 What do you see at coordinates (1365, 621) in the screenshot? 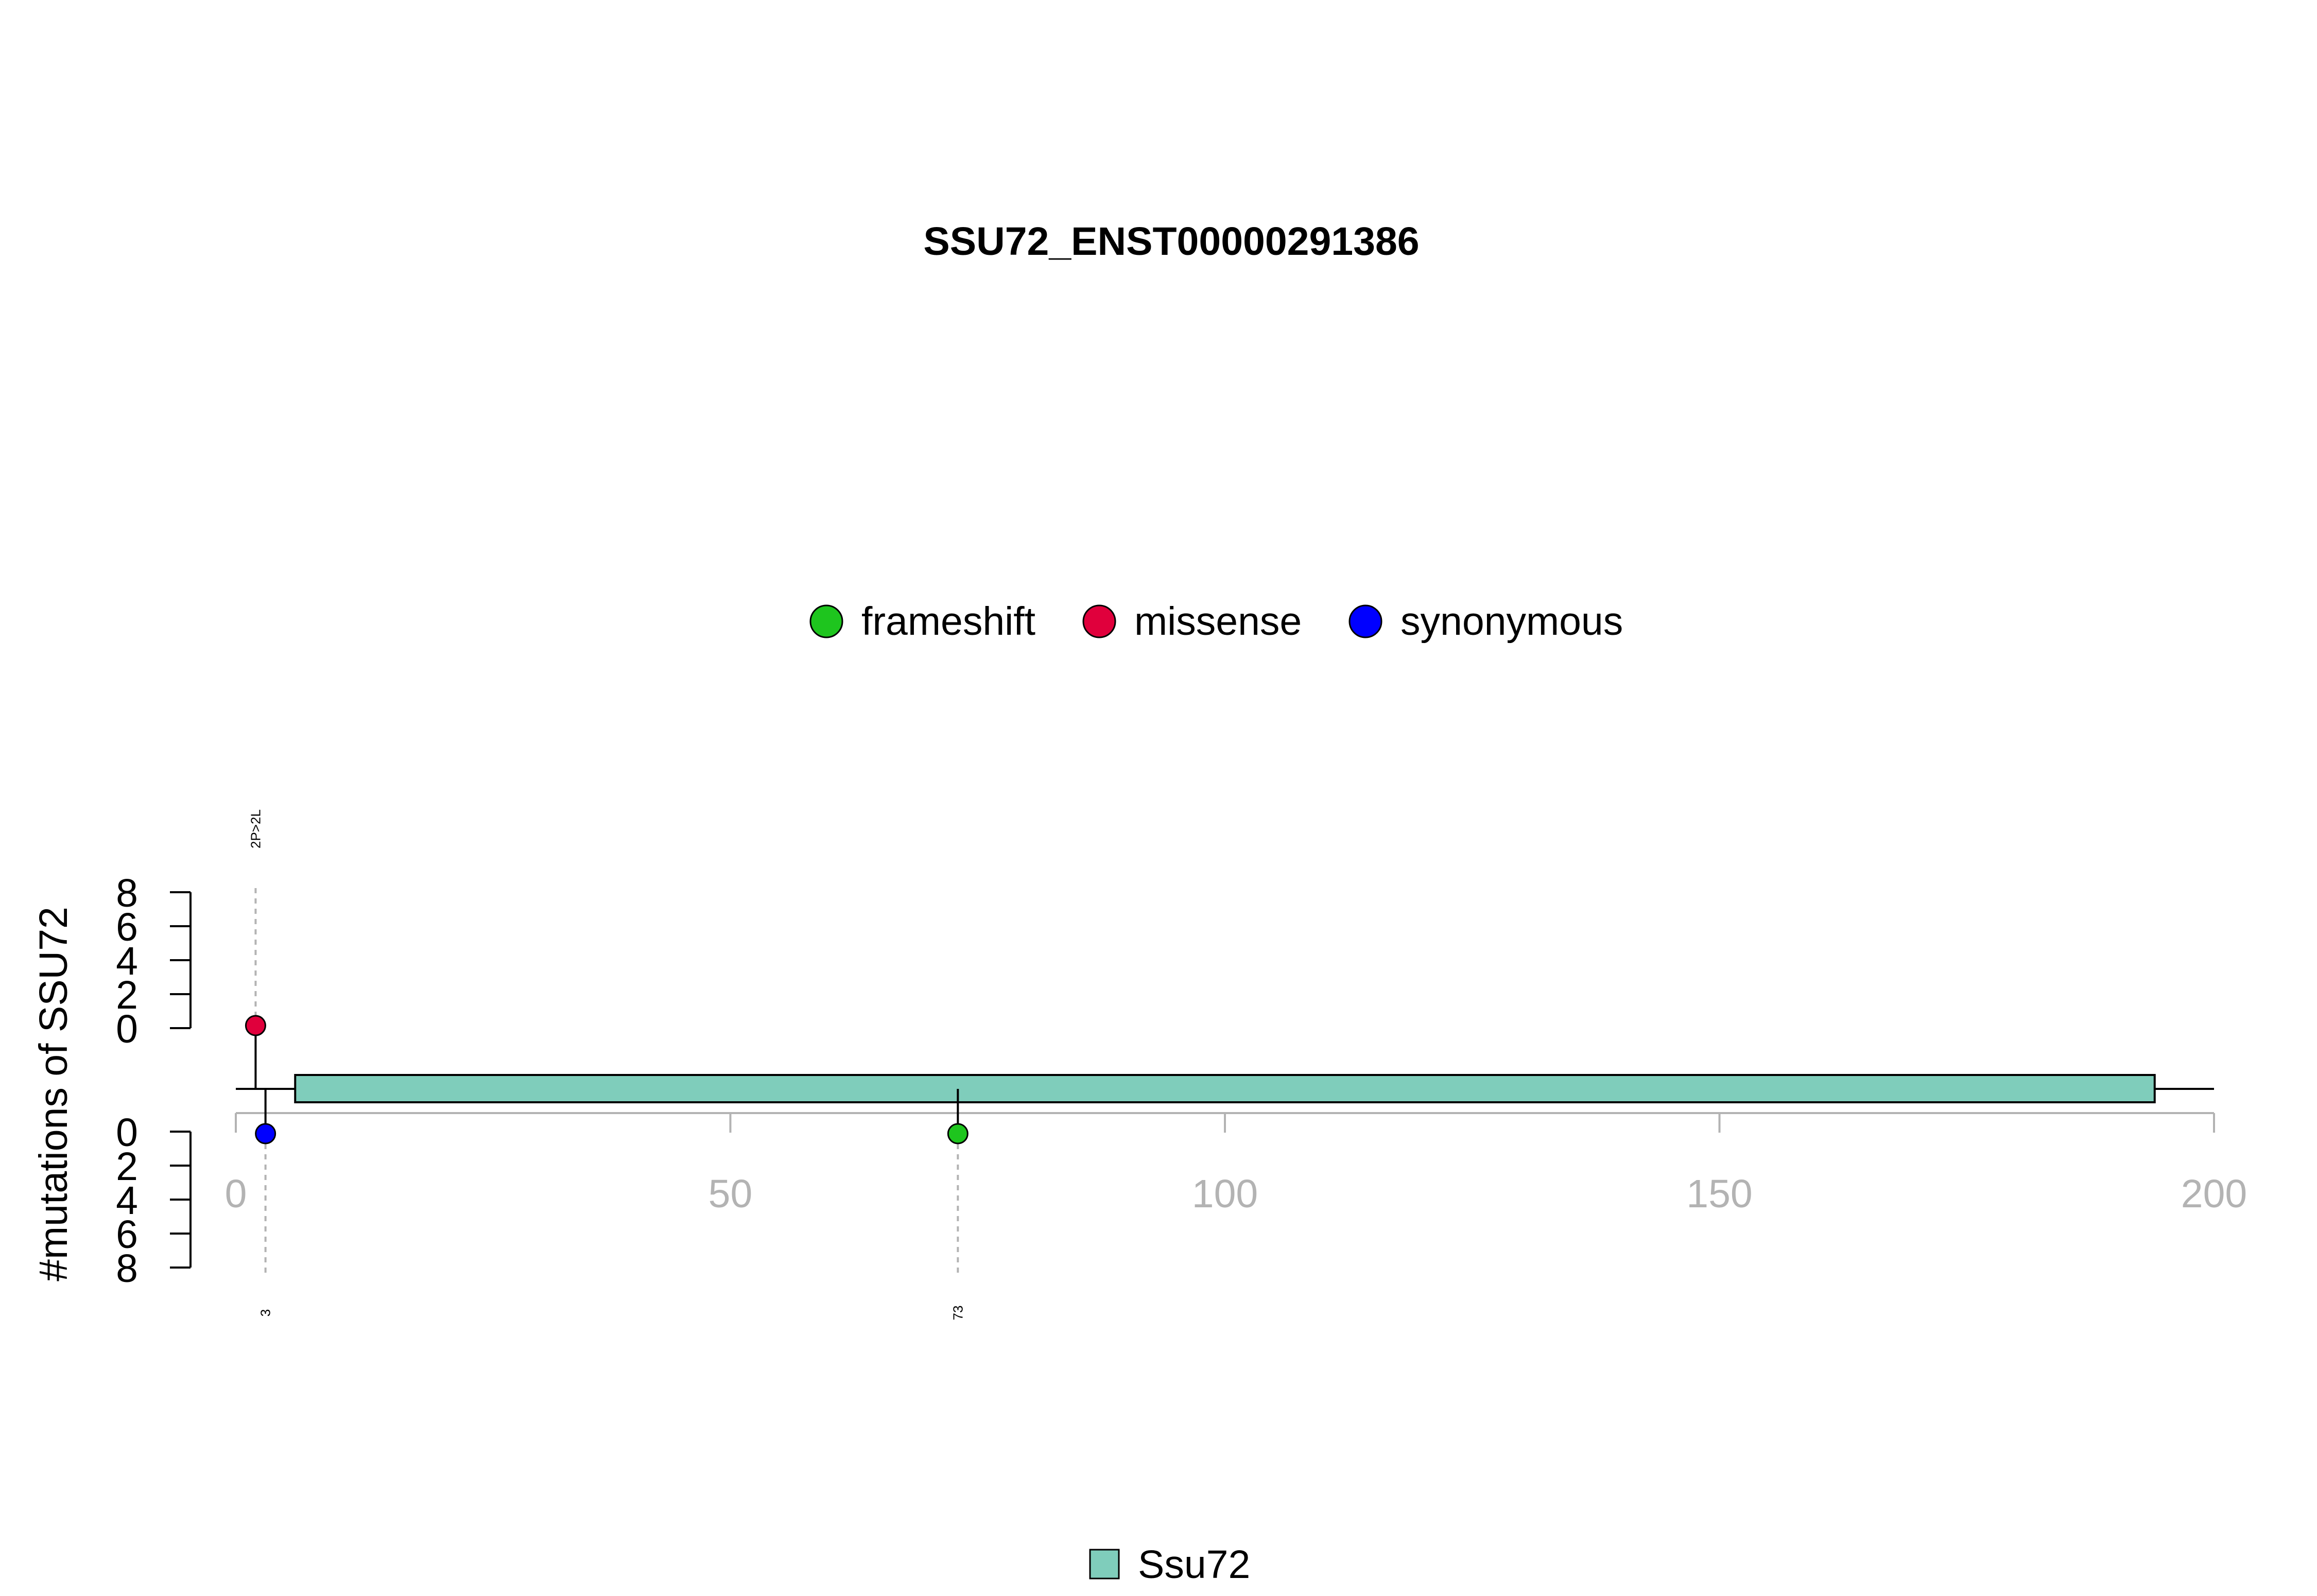
I see `legend-swatch-synonymous` at bounding box center [1365, 621].